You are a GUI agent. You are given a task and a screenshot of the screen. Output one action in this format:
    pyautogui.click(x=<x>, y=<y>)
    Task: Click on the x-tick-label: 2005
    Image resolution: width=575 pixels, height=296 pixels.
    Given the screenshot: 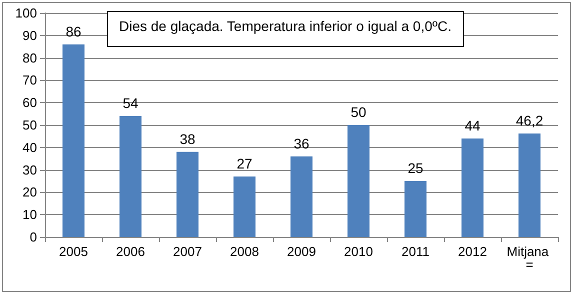 What is the action you would take?
    pyautogui.click(x=73, y=251)
    